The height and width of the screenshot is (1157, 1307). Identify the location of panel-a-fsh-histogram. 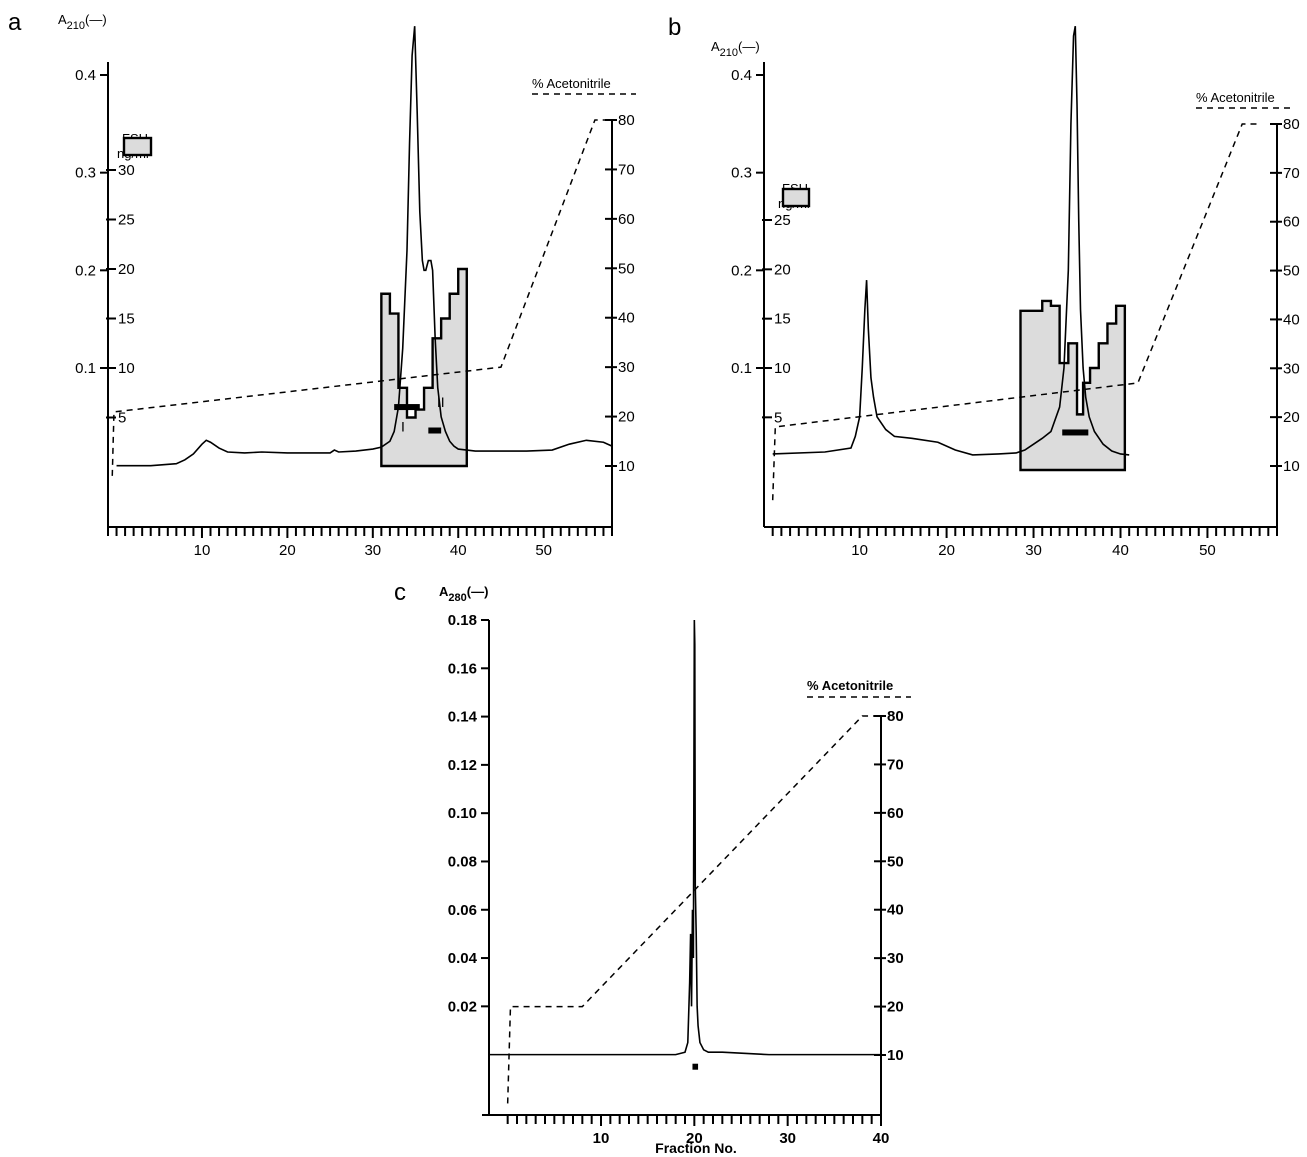
(424, 367).